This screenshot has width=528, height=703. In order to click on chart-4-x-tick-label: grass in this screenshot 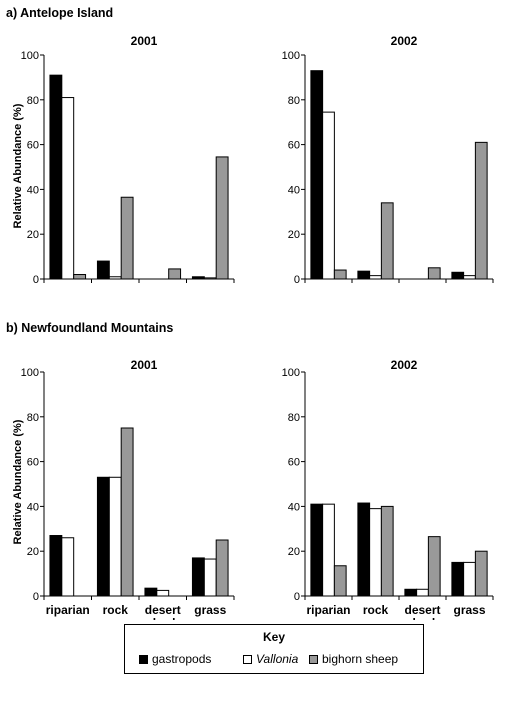, I will do `click(469, 610)`.